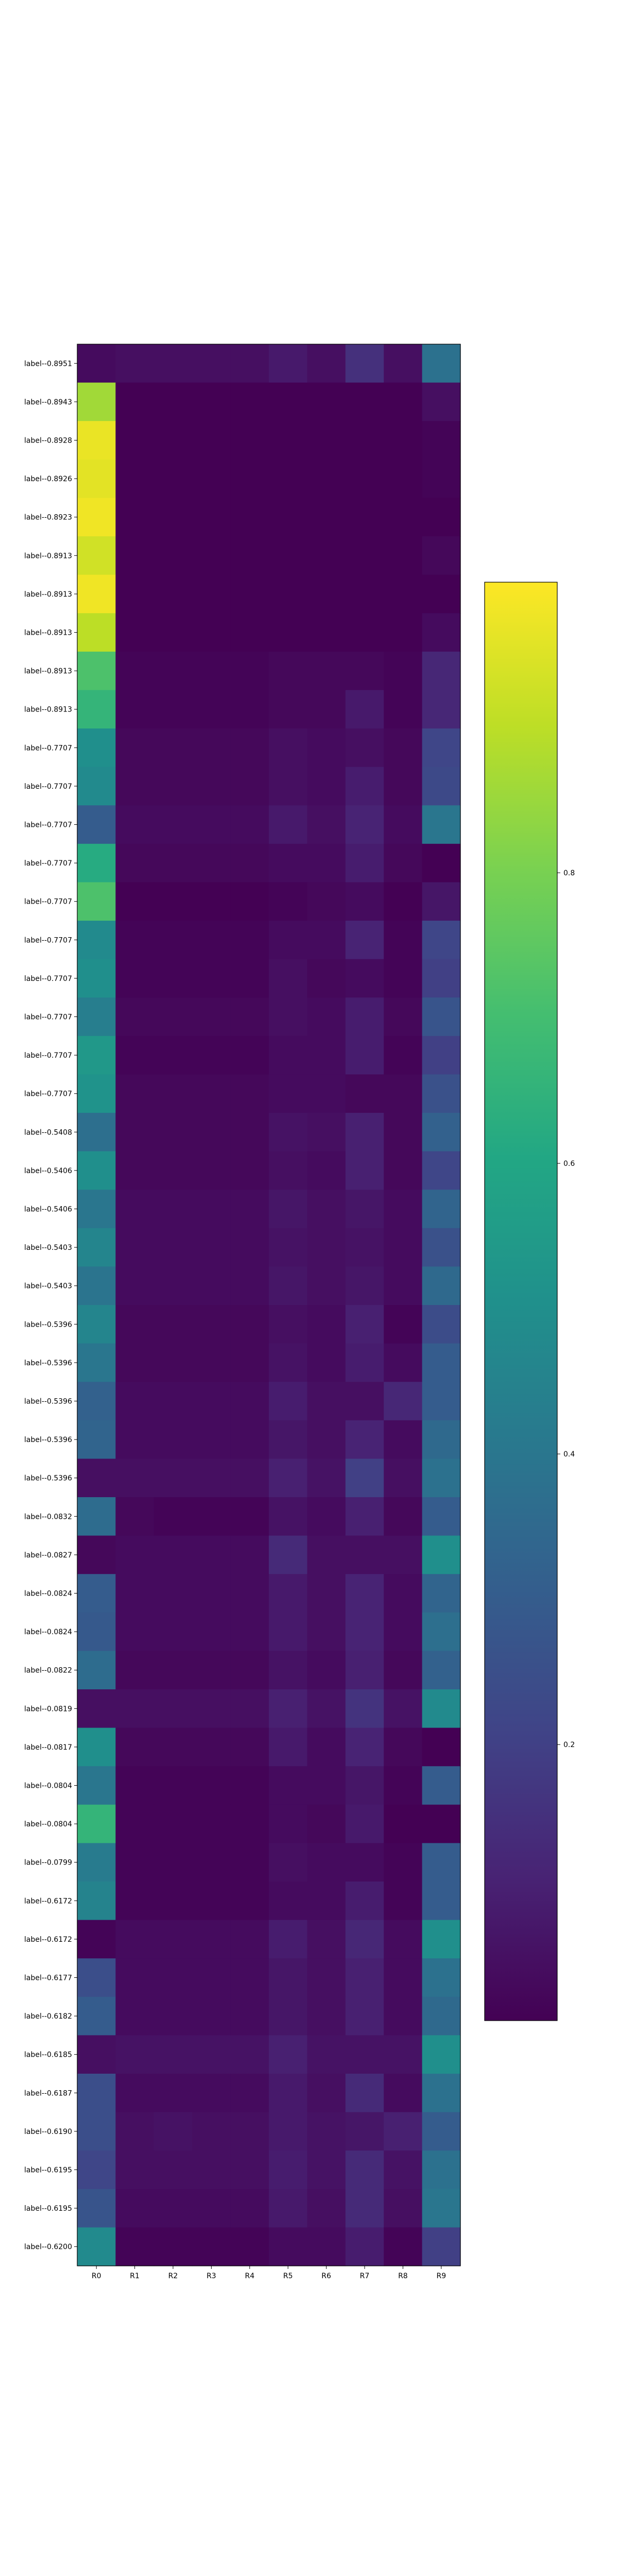  Describe the element at coordinates (135, 2276) in the screenshot. I see `column-tick-label: R1` at that location.